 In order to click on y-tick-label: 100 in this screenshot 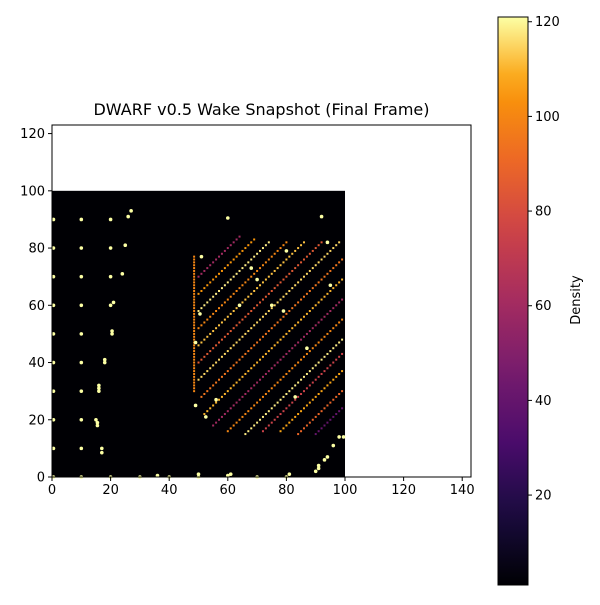, I will do `click(32, 191)`.